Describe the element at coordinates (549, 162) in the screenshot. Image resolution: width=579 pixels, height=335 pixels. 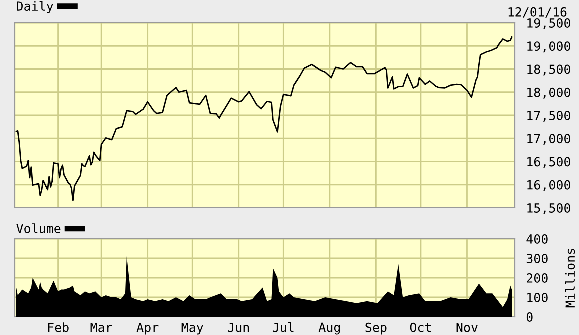
I see `y-tick-label: 16,500` at that location.